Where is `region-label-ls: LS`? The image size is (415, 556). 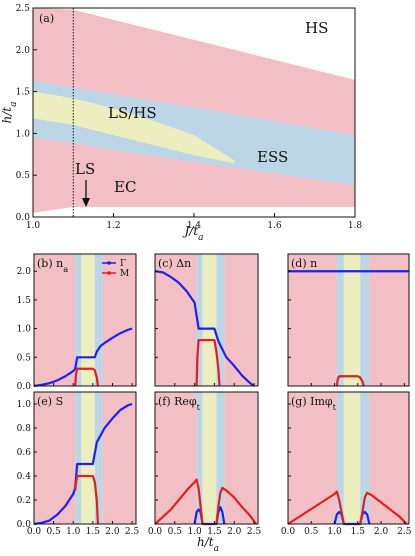
region-label-ls: LS is located at coordinates (85, 169).